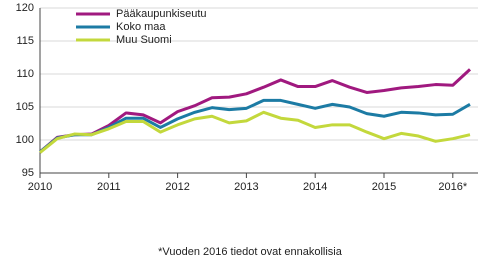  What do you see at coordinates (144, 40) in the screenshot?
I see `legend-label: Muu Suomi` at bounding box center [144, 40].